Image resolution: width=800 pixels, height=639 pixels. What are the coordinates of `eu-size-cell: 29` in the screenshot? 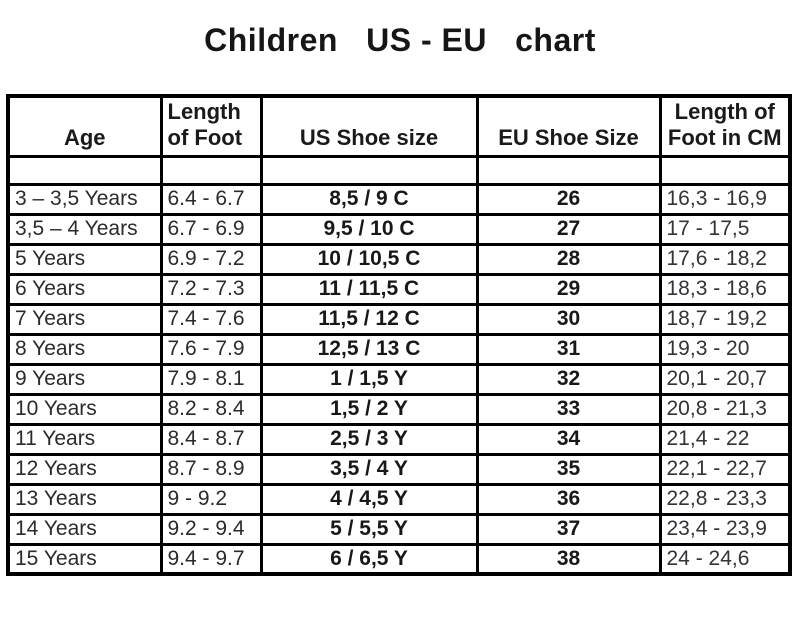 It's located at (568, 289).